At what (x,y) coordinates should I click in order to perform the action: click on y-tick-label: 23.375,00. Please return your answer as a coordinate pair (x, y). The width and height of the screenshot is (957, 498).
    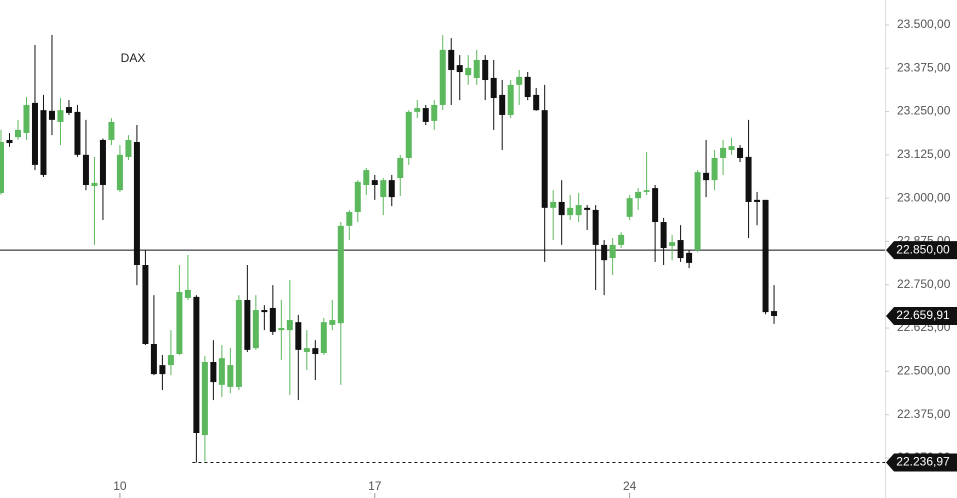
    Looking at the image, I should click on (924, 67).